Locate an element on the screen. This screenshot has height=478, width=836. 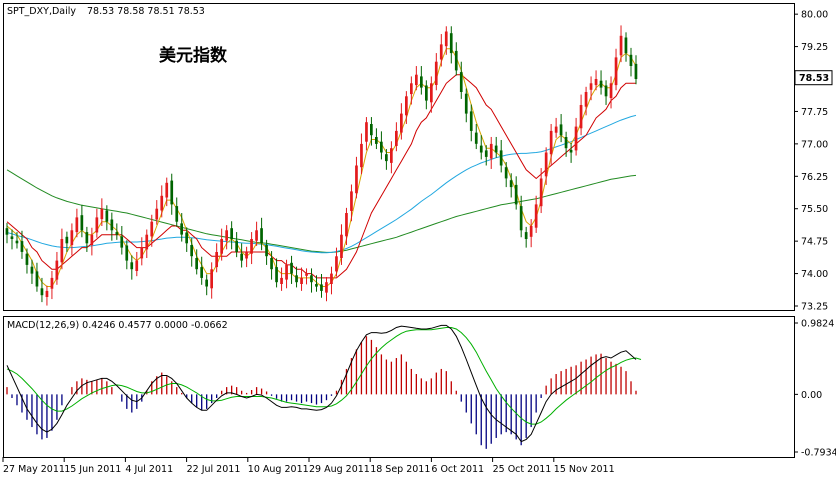
price-axis-label: 73.25 is located at coordinates (814, 307).